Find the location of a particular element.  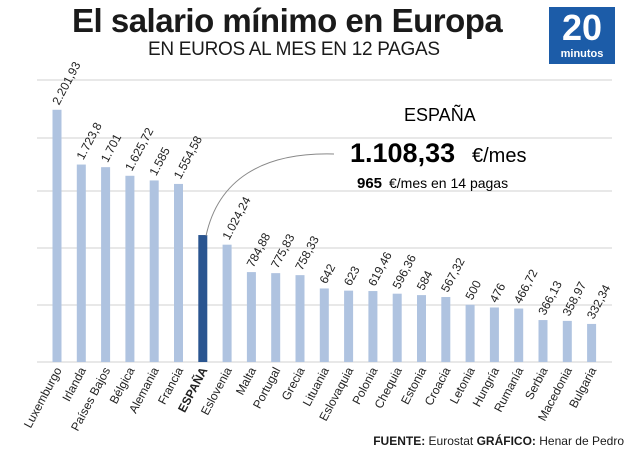

value-label: 584 is located at coordinates (425, 280).